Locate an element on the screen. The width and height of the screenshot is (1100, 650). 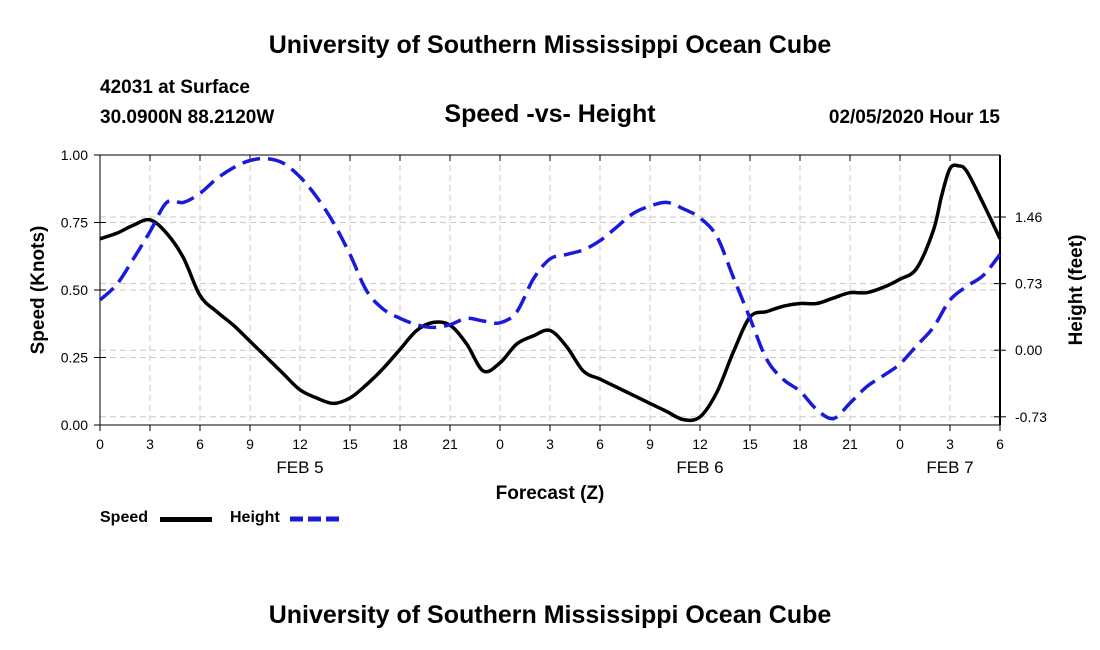
legend-height-label: Height is located at coordinates (255, 517).